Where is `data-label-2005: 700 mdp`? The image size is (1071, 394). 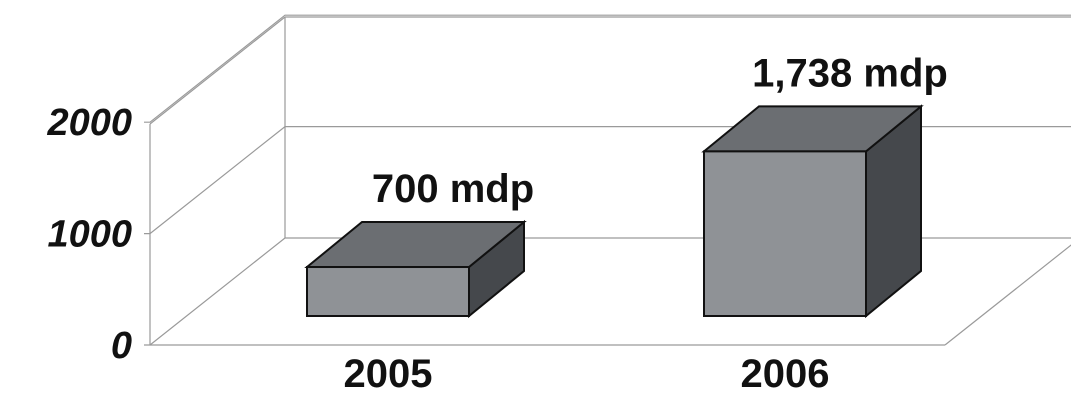 data-label-2005: 700 mdp is located at coordinates (453, 189).